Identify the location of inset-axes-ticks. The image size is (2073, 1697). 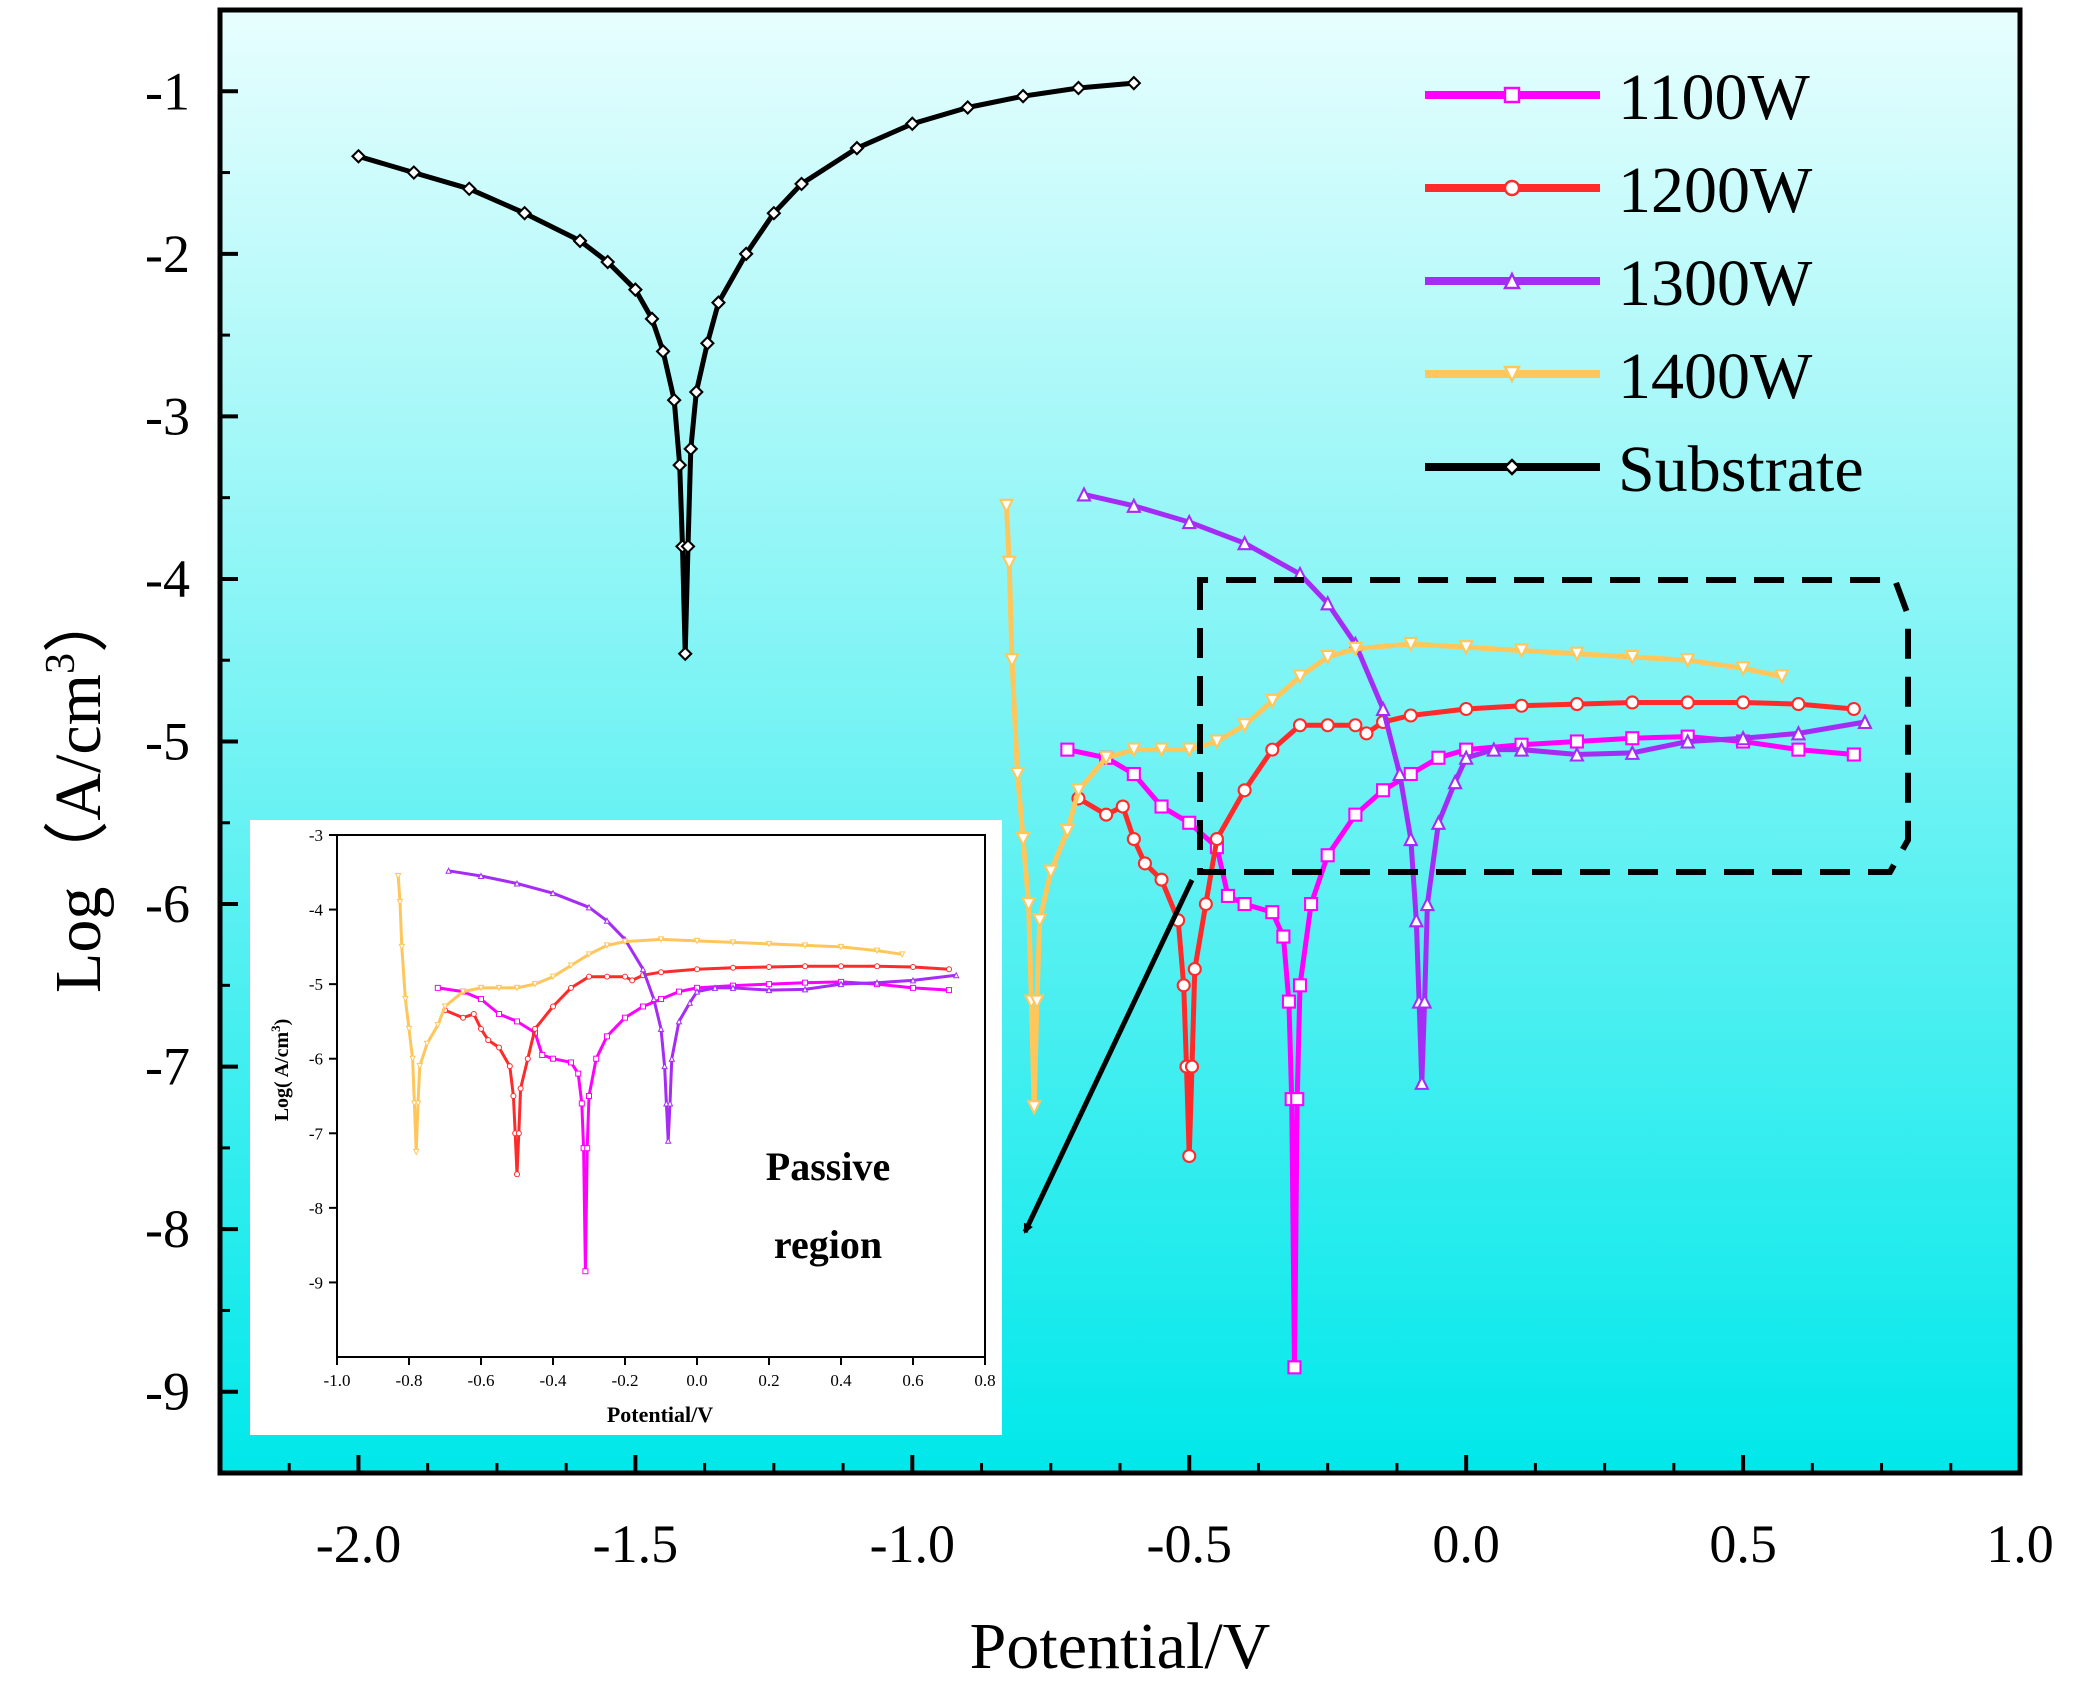
(657, 1099).